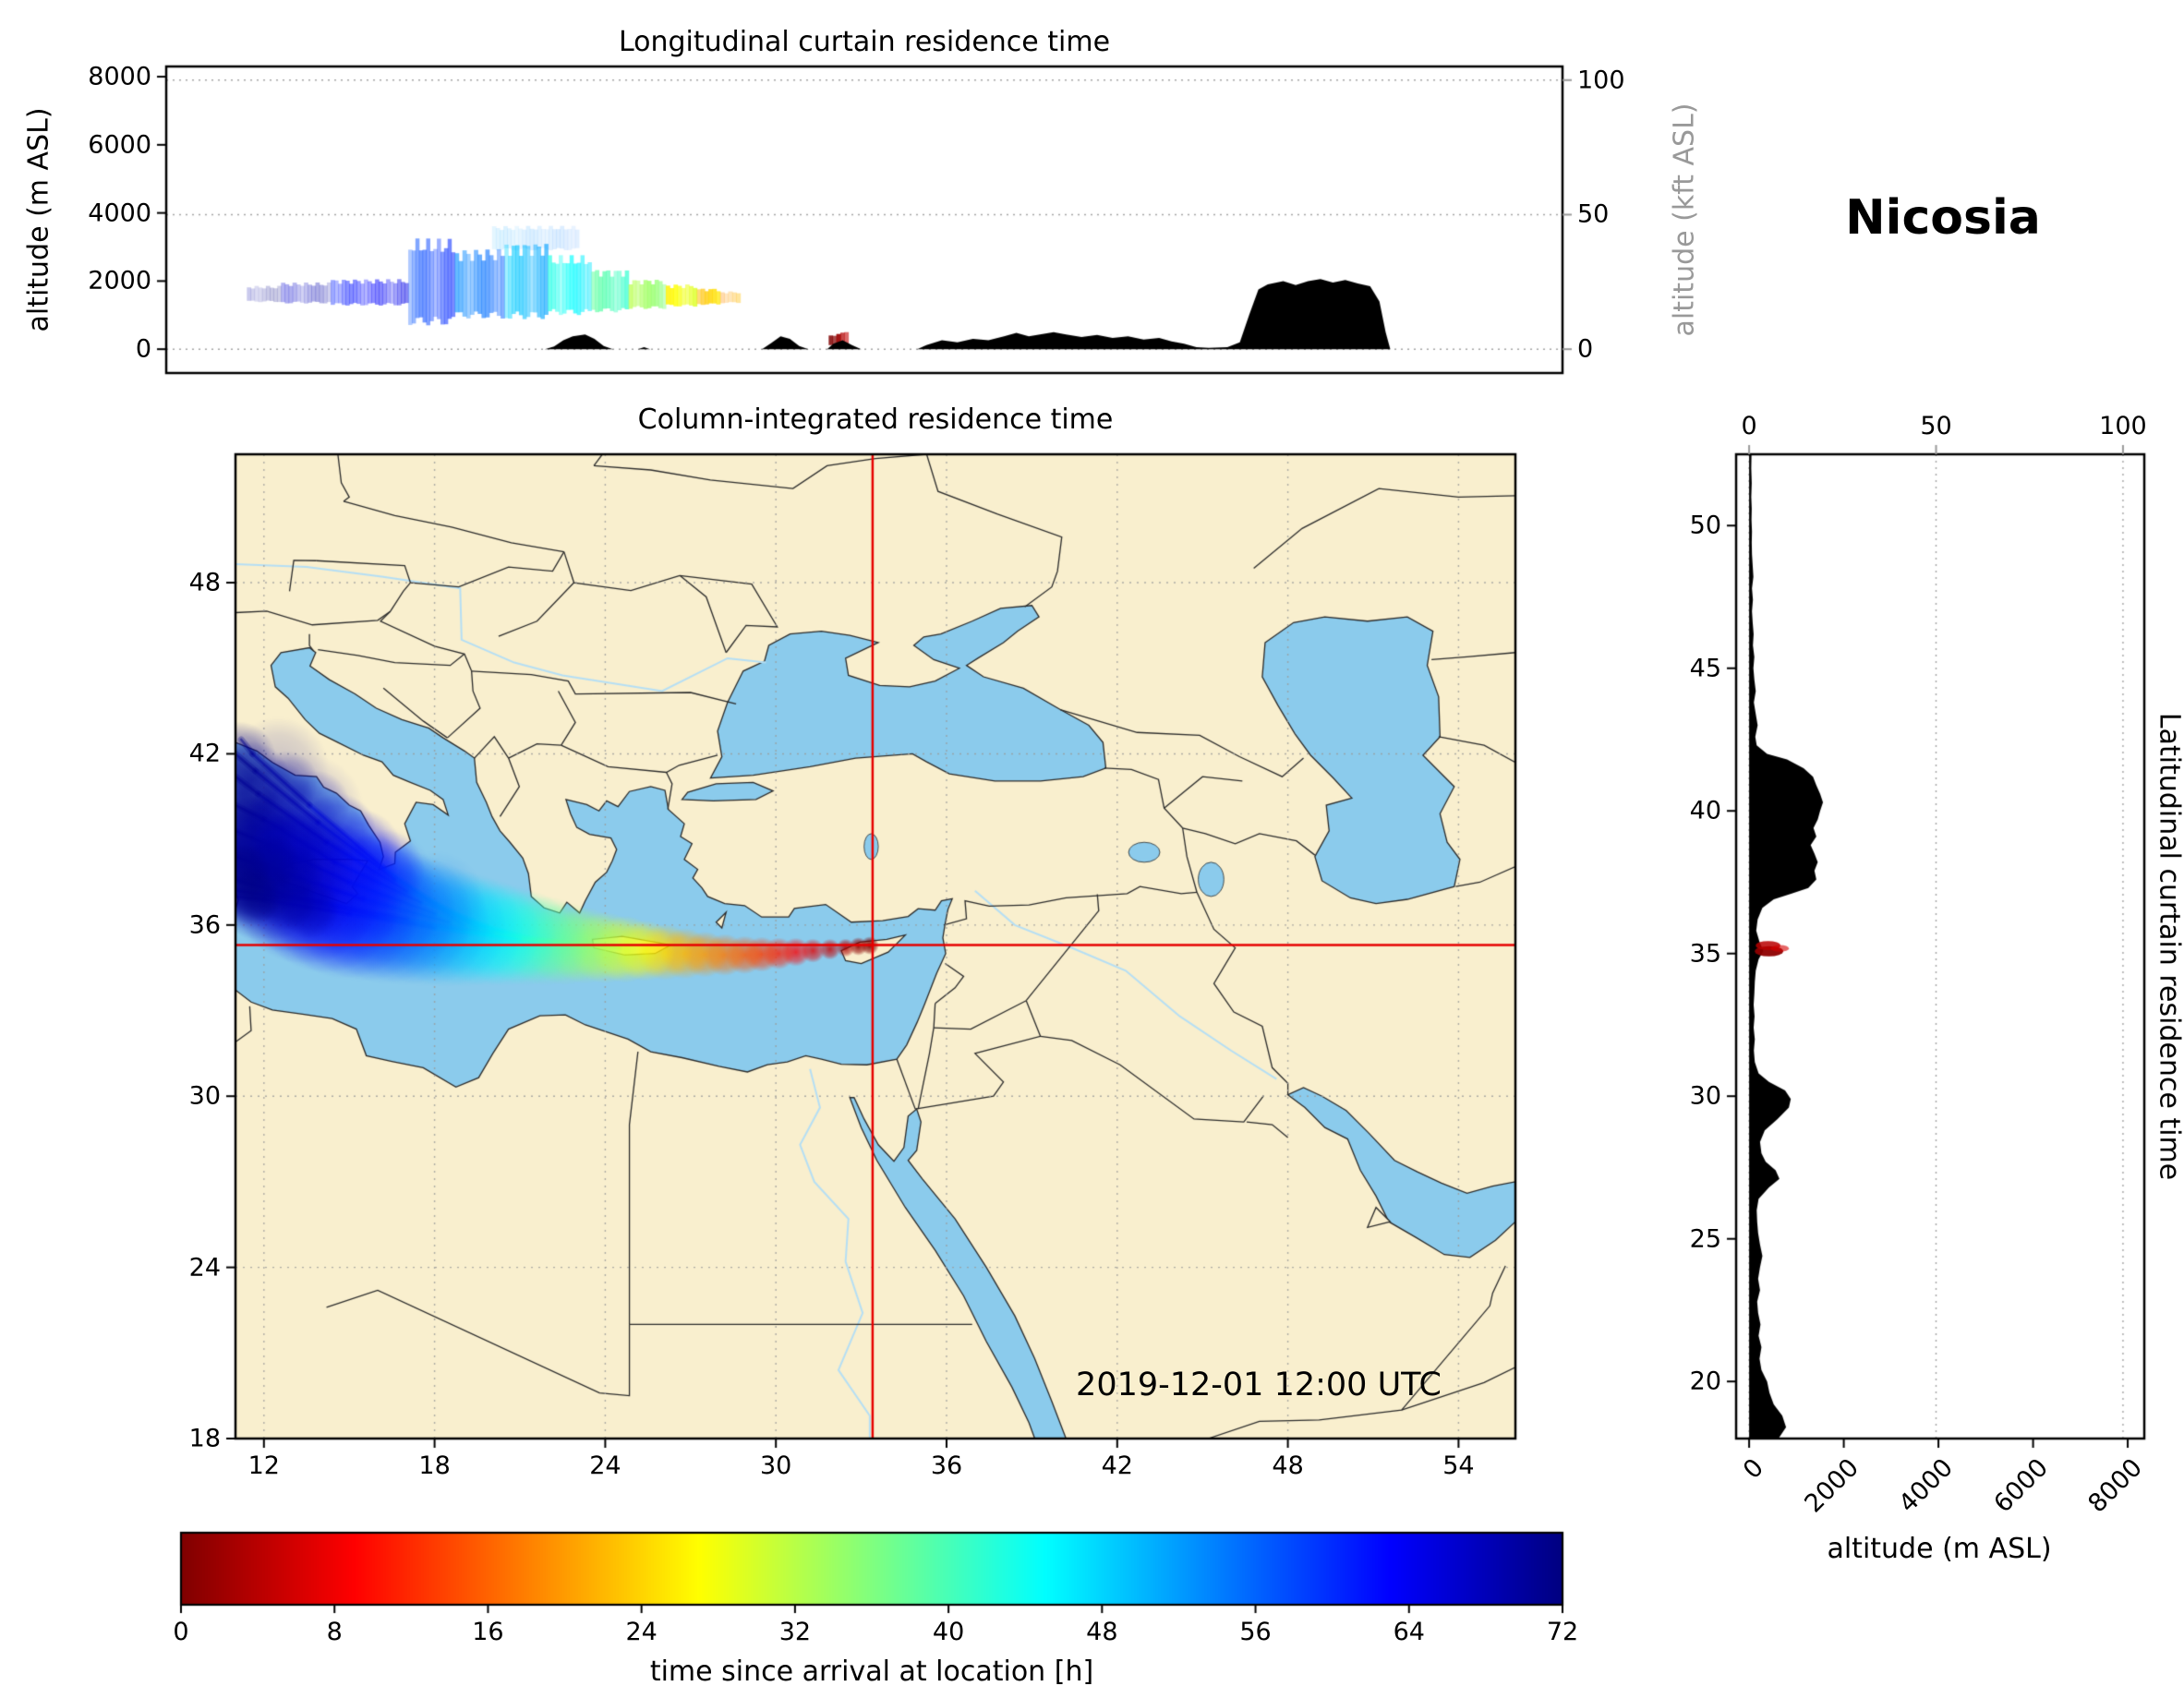 This screenshot has width=2184, height=1698. What do you see at coordinates (1831, 1486) in the screenshot?
I see `lat-xtick-label: 2000` at bounding box center [1831, 1486].